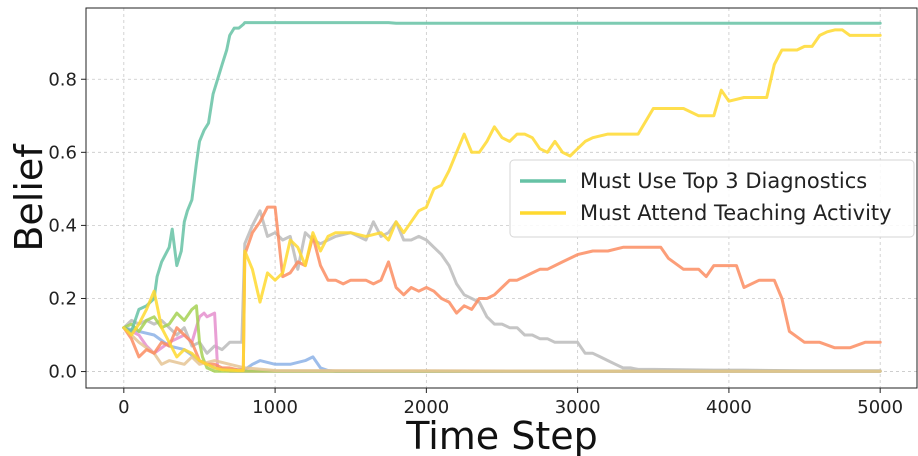  Describe the element at coordinates (62, 225) in the screenshot. I see `y-tick-label: 0.4` at that location.